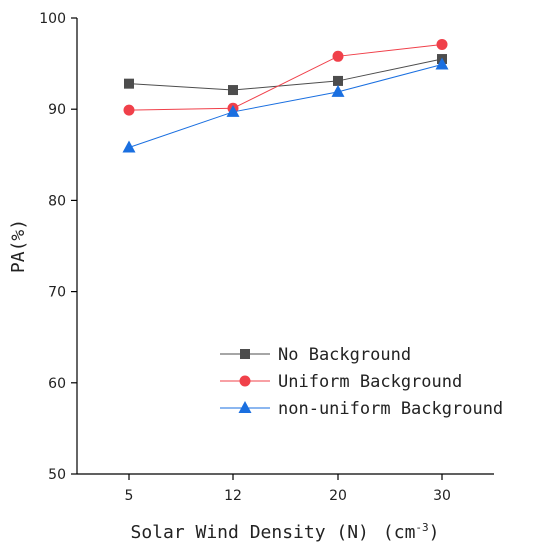 This screenshot has width=547, height=550. What do you see at coordinates (245, 407) in the screenshot?
I see `legend-marker-triangle` at bounding box center [245, 407].